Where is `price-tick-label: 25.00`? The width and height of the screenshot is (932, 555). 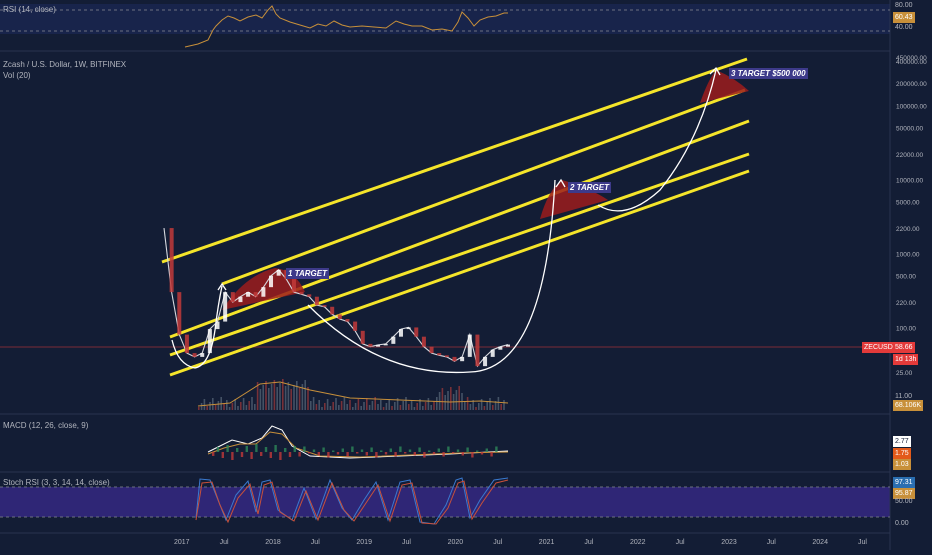 price-tick-label: 25.00 is located at coordinates (904, 373).